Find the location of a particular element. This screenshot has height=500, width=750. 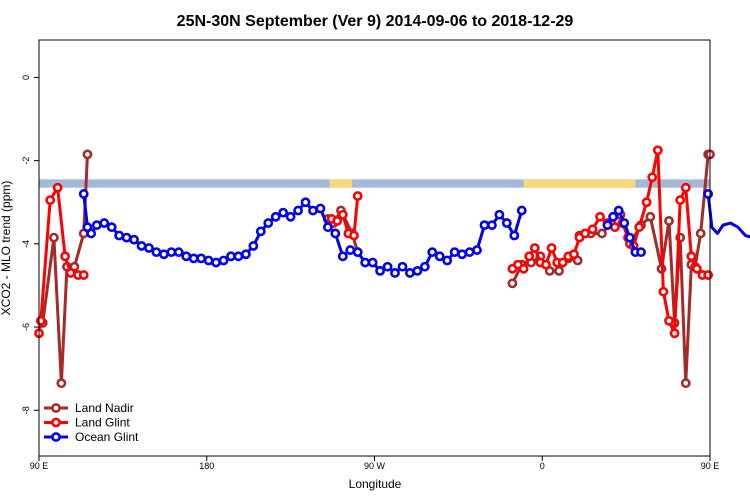

x-tick-label: 0 is located at coordinates (542, 466).